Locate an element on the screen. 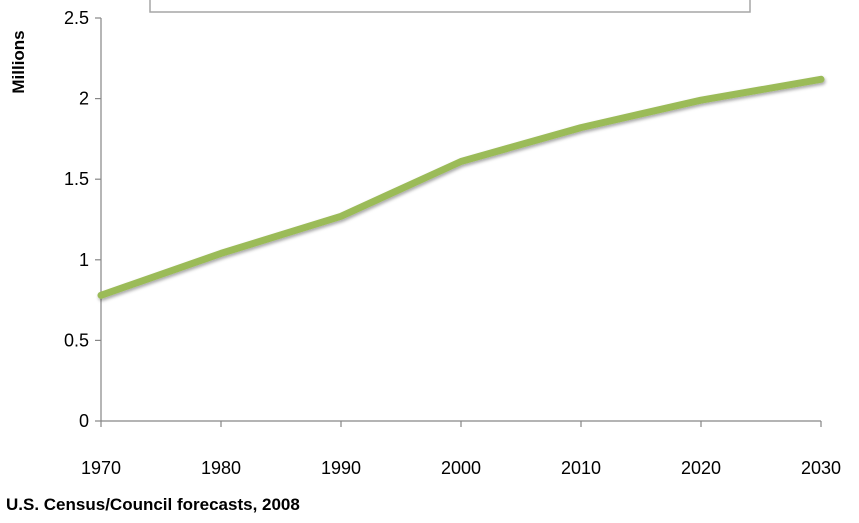  y-tick-label: 0.5 is located at coordinates (76, 340).